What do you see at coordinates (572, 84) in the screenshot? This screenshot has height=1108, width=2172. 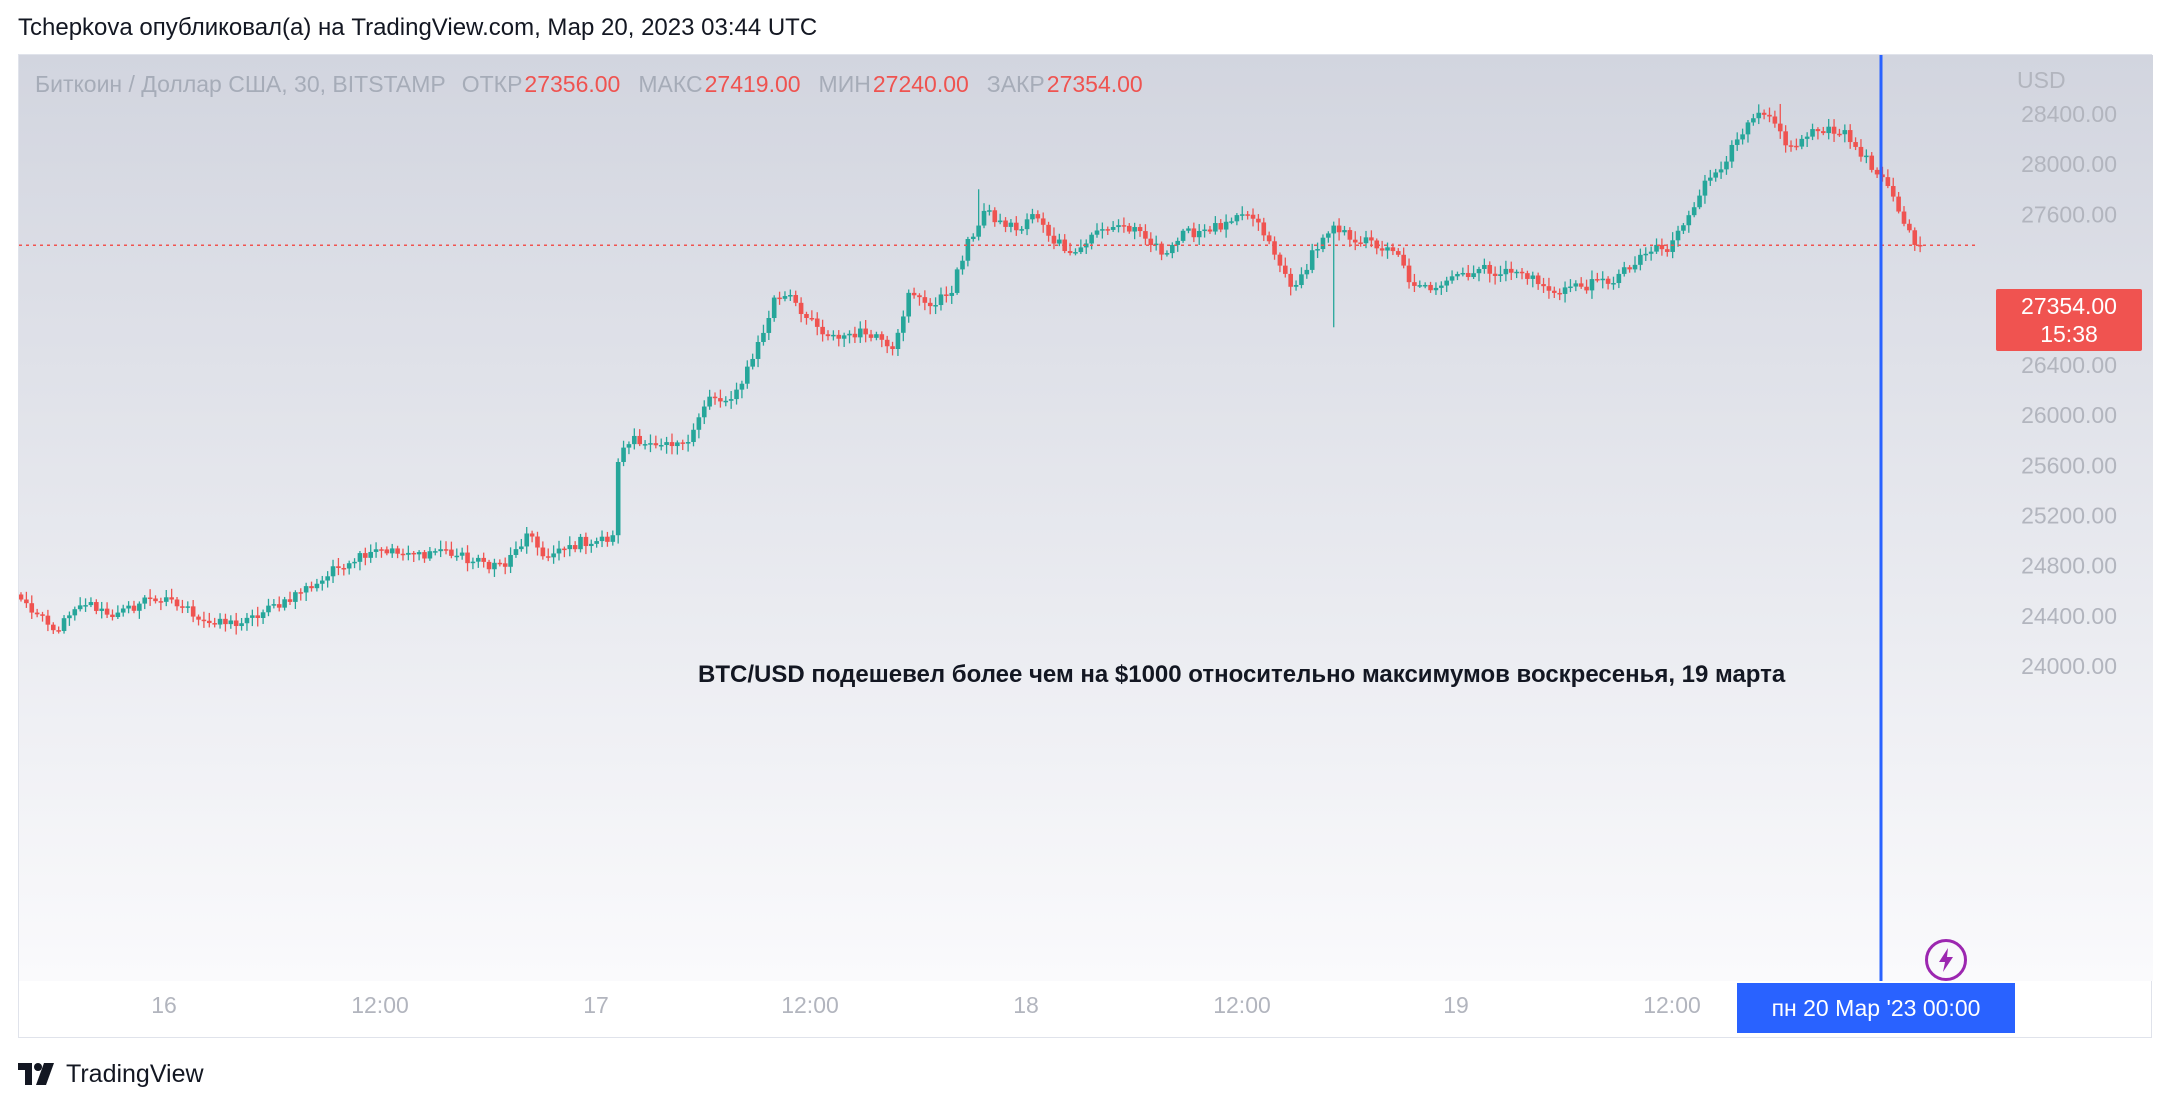 I see `legend-open-value: 27356.00` at bounding box center [572, 84].